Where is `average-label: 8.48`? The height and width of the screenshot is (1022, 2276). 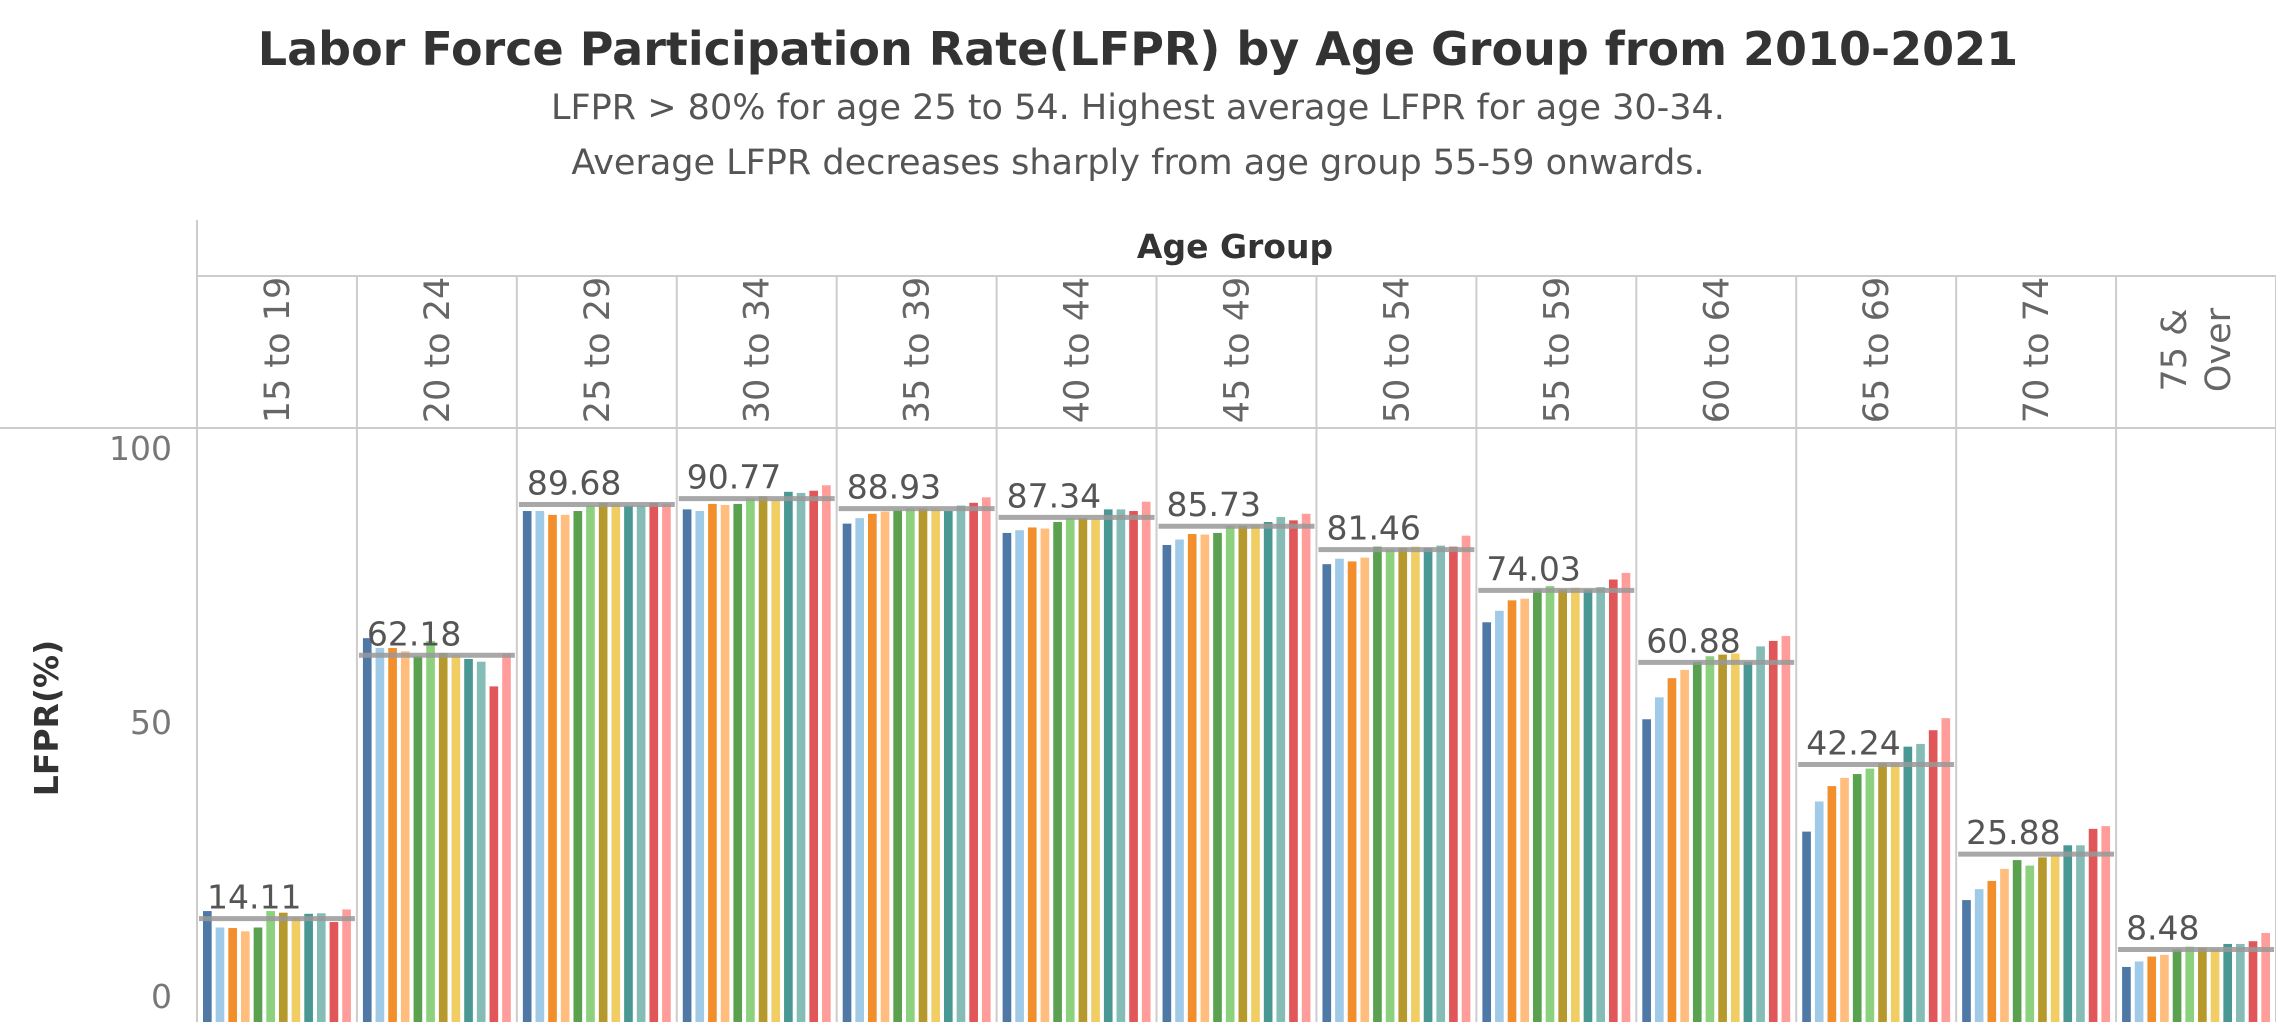
average-label: 8.48 is located at coordinates (2162, 928).